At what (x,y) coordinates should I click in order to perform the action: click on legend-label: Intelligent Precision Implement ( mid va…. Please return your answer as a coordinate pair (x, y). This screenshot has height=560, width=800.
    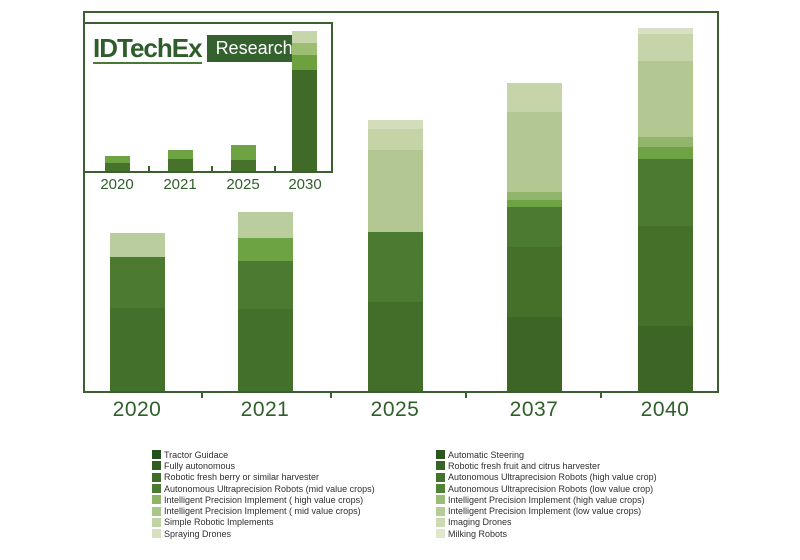
    Looking at the image, I should click on (262, 511).